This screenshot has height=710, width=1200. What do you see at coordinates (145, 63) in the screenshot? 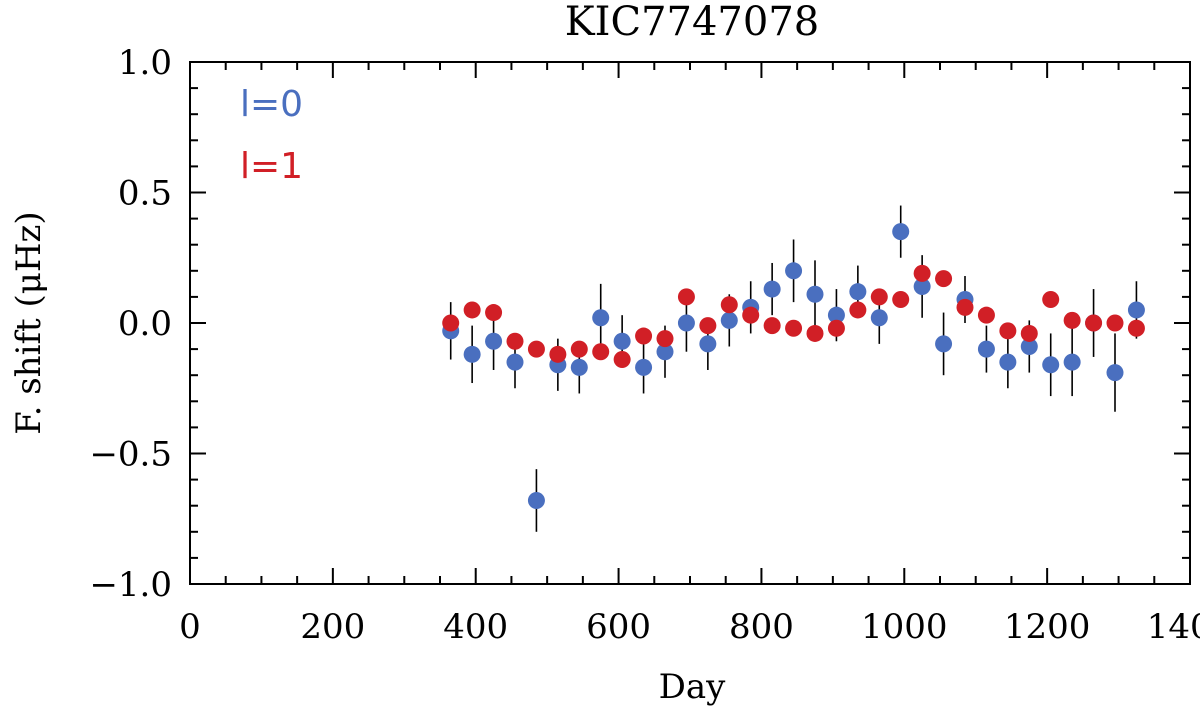
I see `y-tick-label: 1.0` at bounding box center [145, 63].